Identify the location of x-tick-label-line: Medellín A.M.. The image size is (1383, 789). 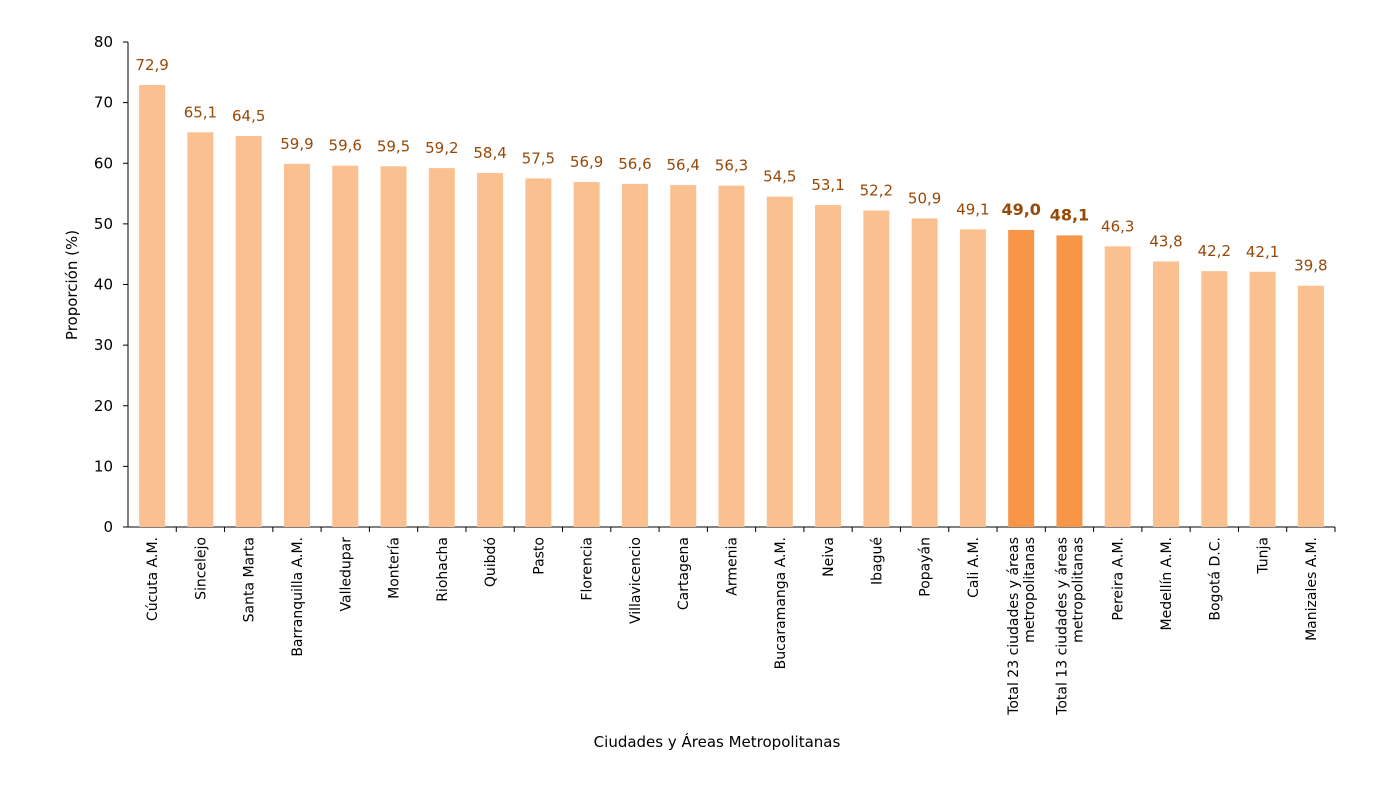
(1167, 584).